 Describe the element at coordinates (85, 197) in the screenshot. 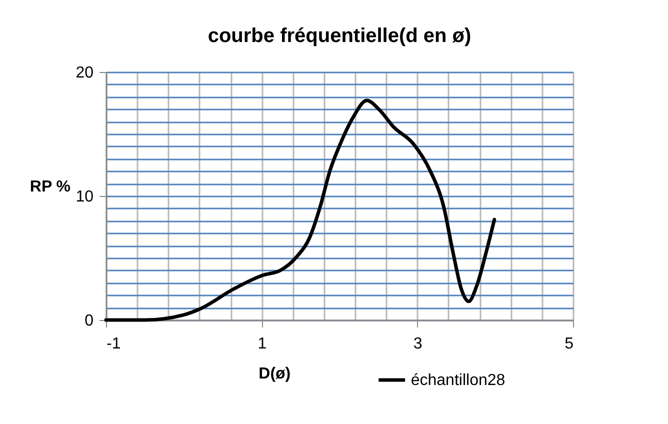

I see `y-tick-label: 10` at that location.